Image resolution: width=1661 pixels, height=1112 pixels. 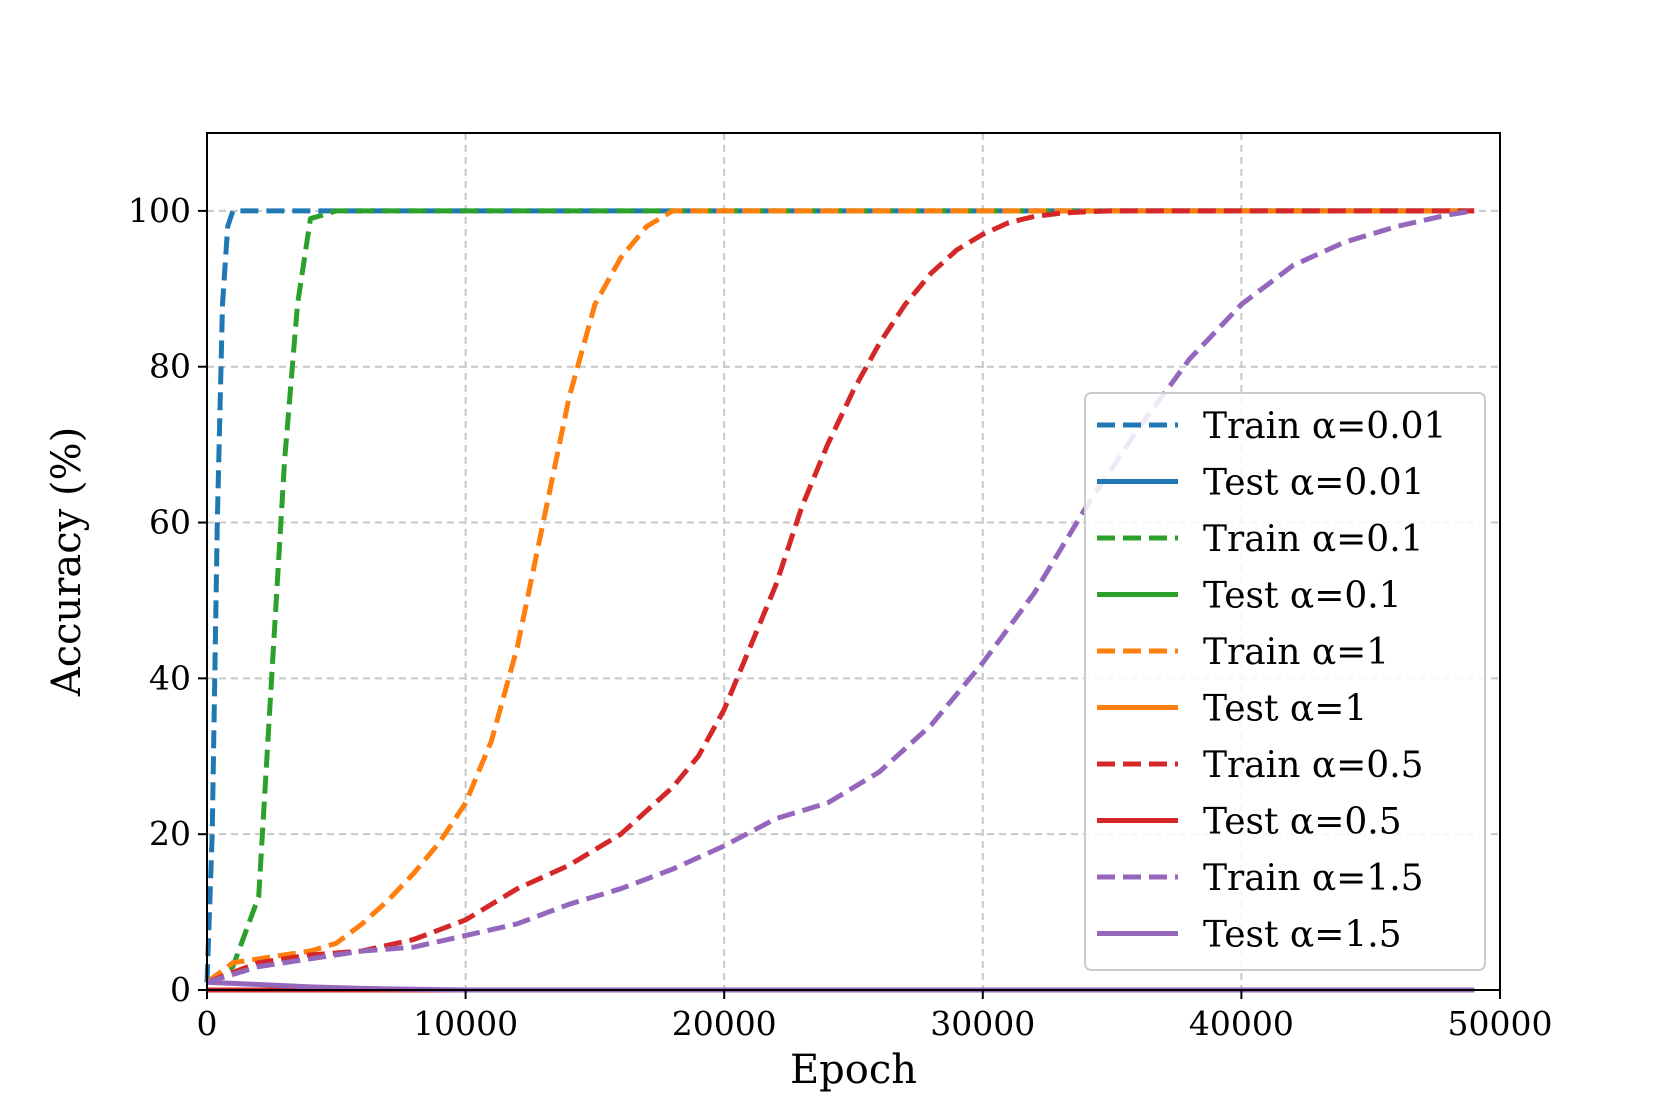 I want to click on legend-box, so click(x=1285, y=681).